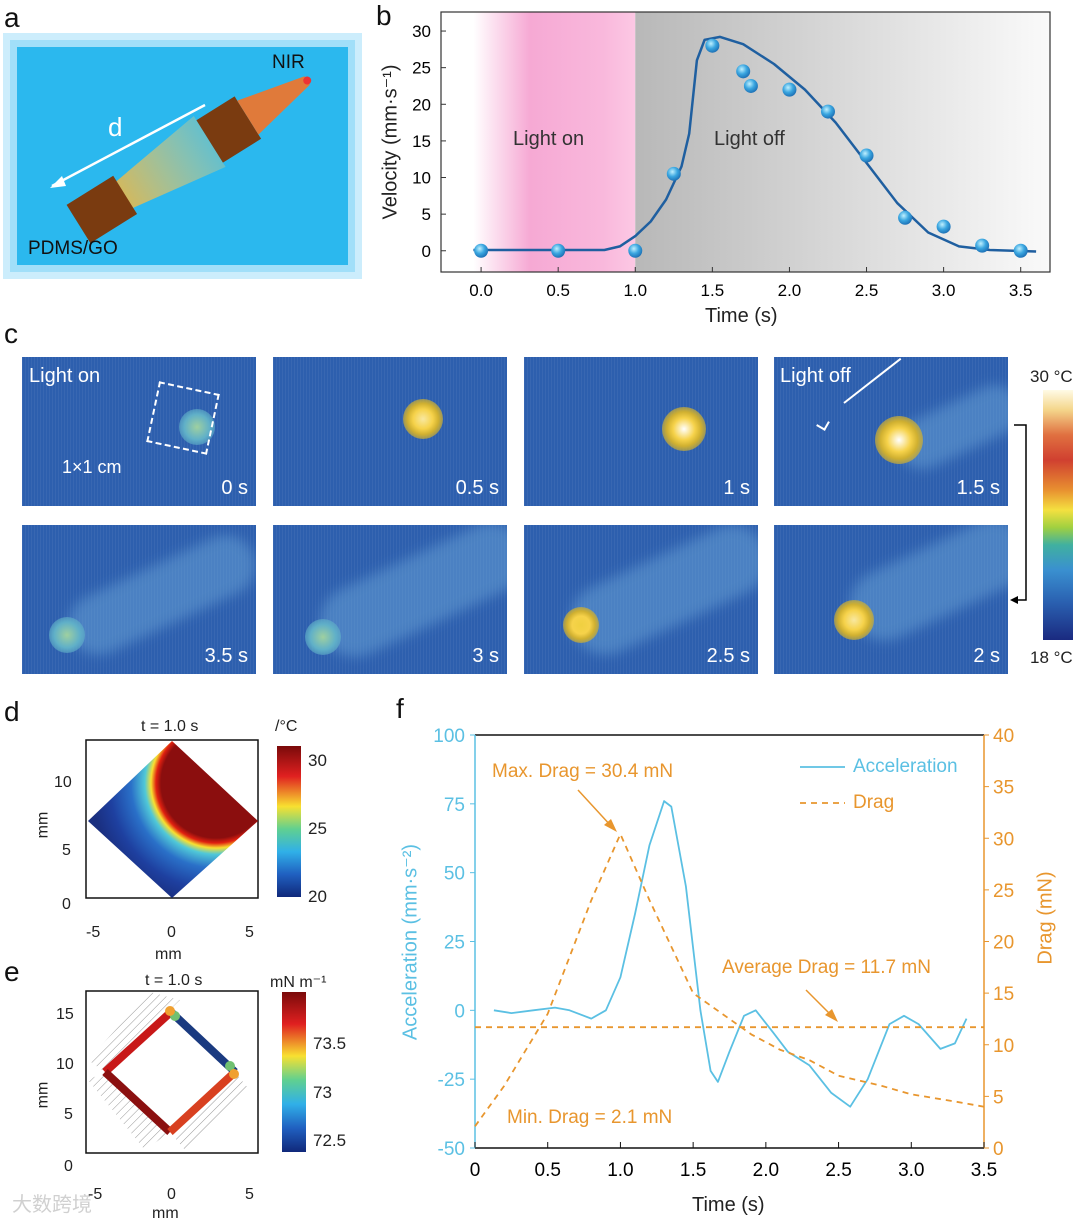  I want to click on right-y-tick-label: 30, so click(1003, 839).